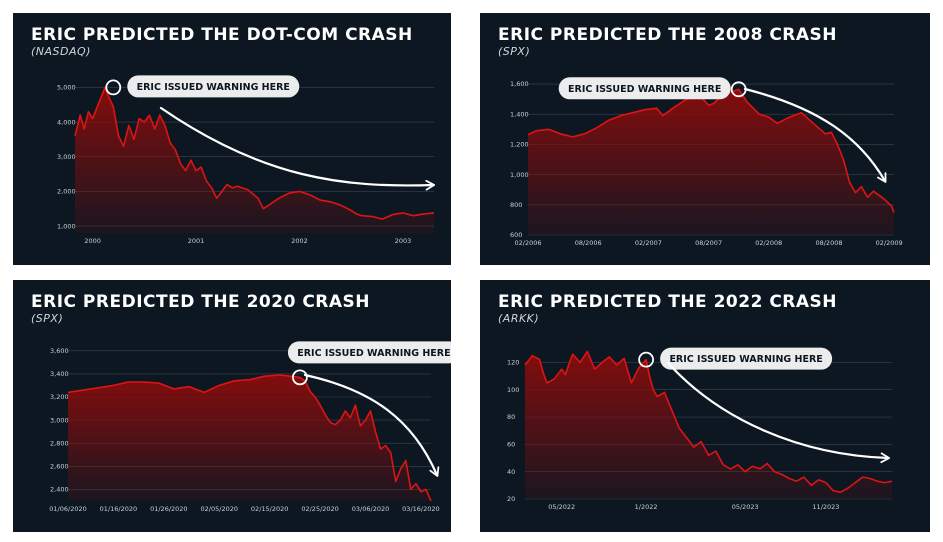 Image resolution: width=943 pixels, height=542 pixels. Describe the element at coordinates (222, 35) in the screenshot. I see `chart-title: ERIC PREDICTED THE DOT-COM CRASH` at that location.